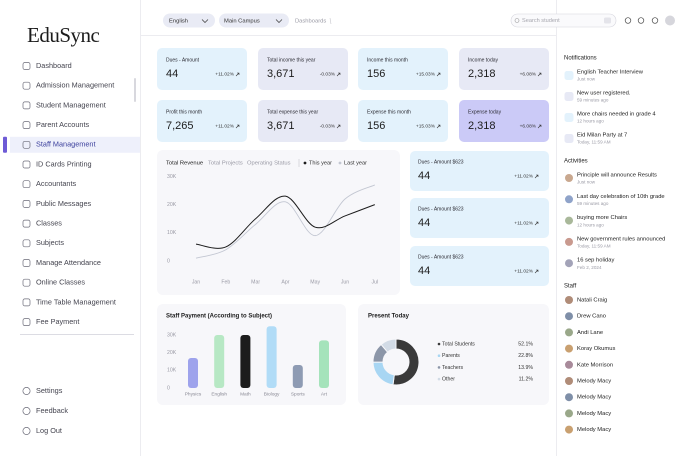 The width and height of the screenshot is (700, 456). Describe the element at coordinates (279, 21) in the screenshot. I see `chevron` at that location.